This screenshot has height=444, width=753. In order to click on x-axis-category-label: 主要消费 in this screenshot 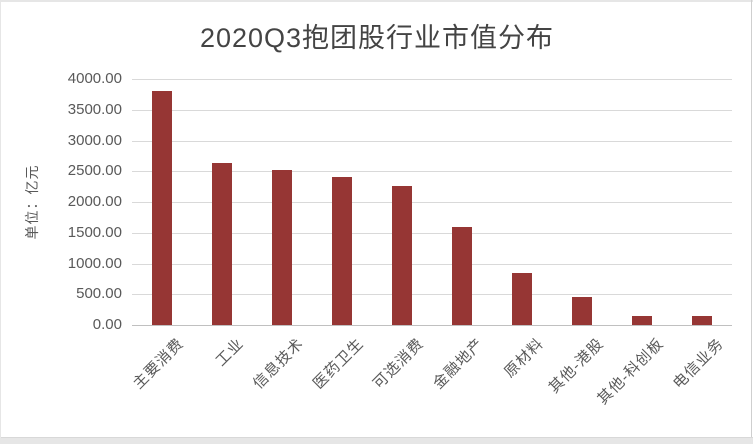, I will do `click(158, 364)`.